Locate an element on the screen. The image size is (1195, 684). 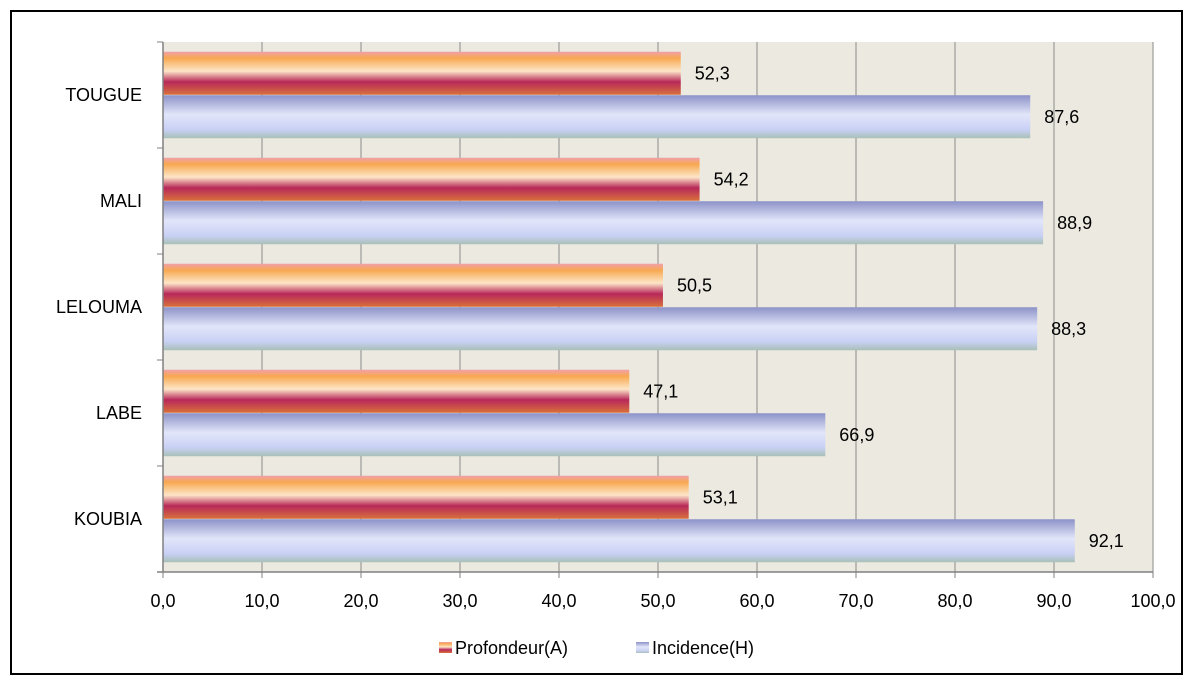
category-label-mali: MALI is located at coordinates (121, 201).